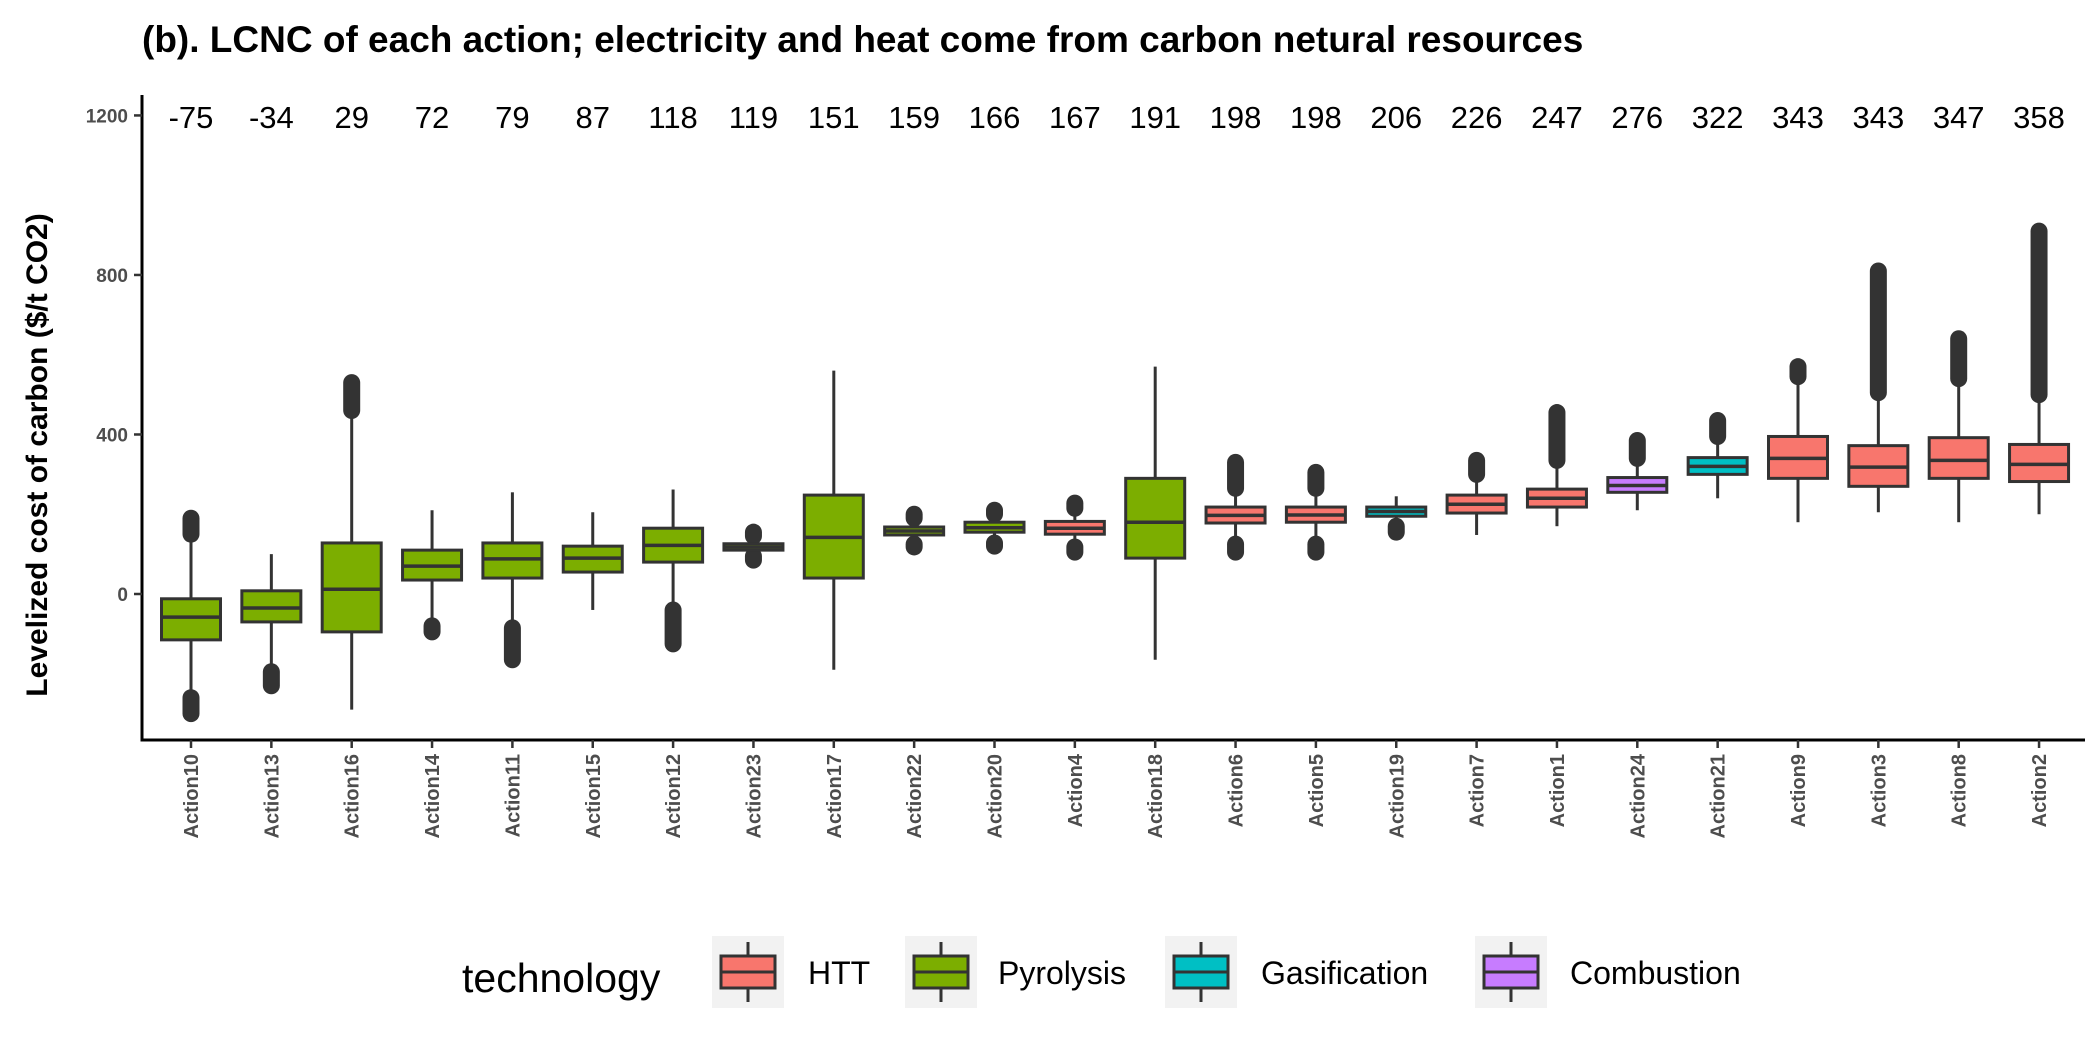 The image size is (2100, 1050). Describe the element at coordinates (1638, 795) in the screenshot. I see `x-tick-label: Action24` at that location.